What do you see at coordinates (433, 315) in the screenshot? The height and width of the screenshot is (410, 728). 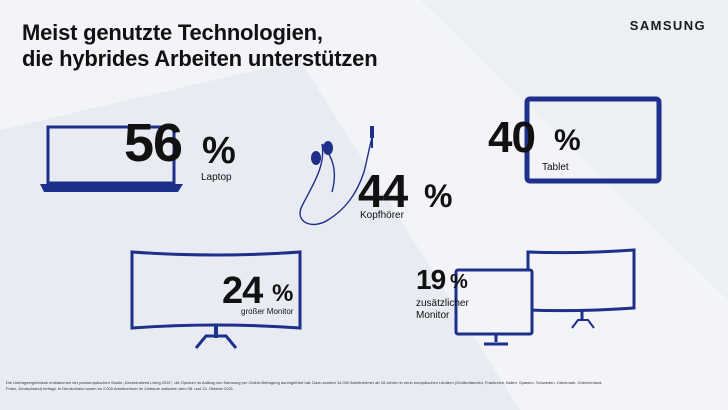 I see `dual-monitor-label-line-2: Monitor` at bounding box center [433, 315].